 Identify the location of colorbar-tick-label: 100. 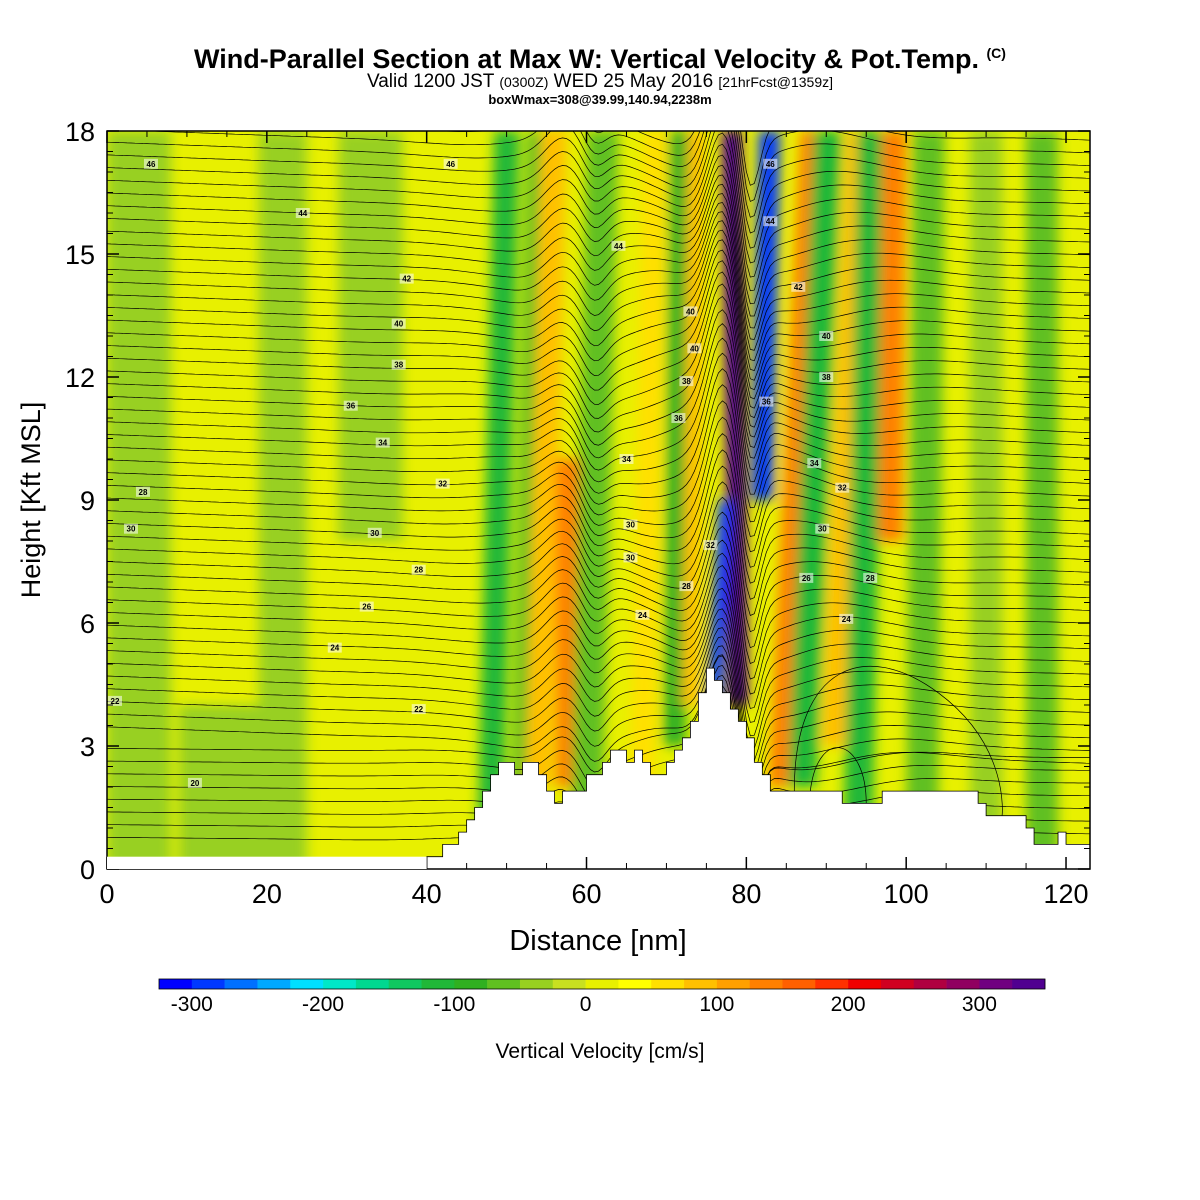
(716, 1004).